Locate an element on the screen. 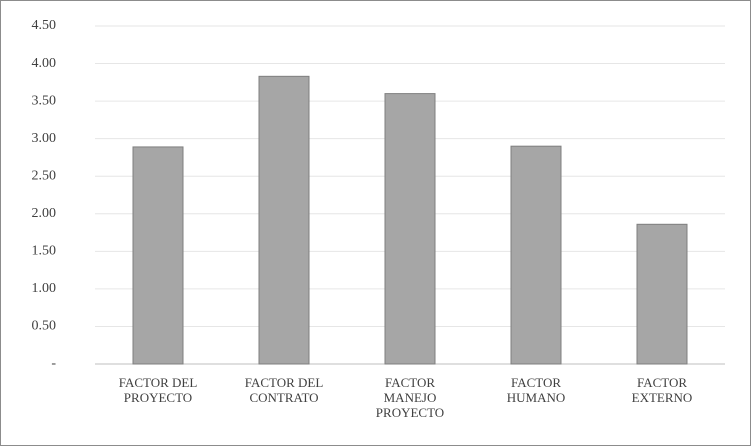 Image resolution: width=751 pixels, height=446 pixels. y-tick-label: 4.50 is located at coordinates (44, 25).